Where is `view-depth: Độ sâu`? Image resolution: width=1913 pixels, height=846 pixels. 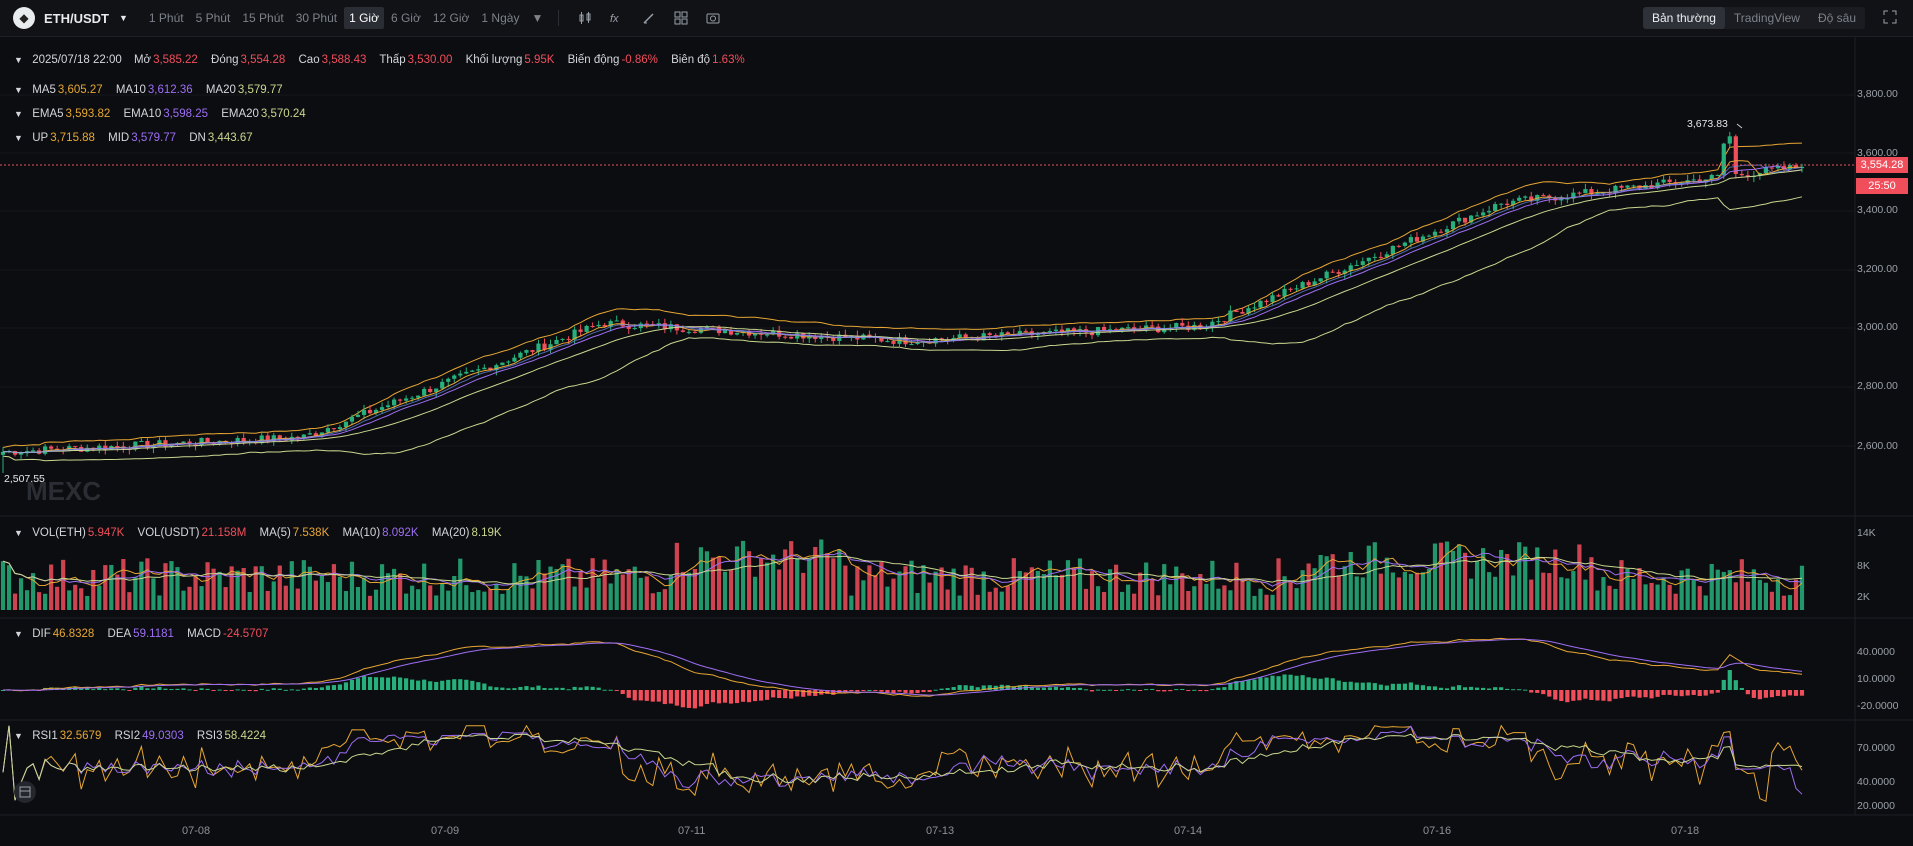 view-depth: Độ sâu is located at coordinates (1836, 18).